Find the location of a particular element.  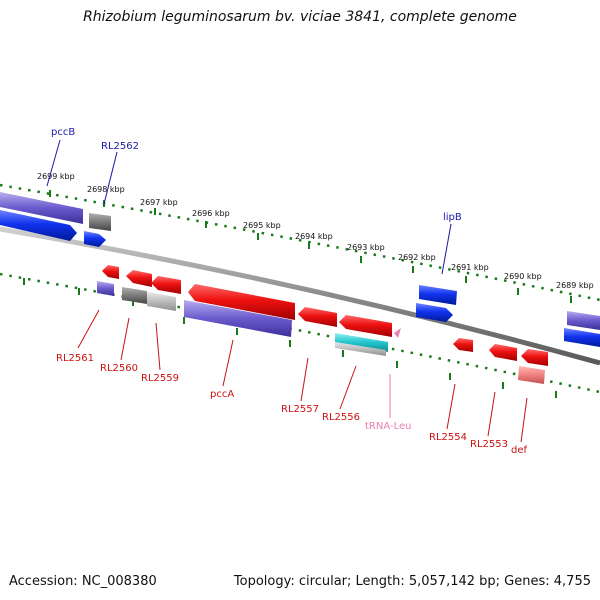

gene-RL2560-red is located at coordinates (139, 278).